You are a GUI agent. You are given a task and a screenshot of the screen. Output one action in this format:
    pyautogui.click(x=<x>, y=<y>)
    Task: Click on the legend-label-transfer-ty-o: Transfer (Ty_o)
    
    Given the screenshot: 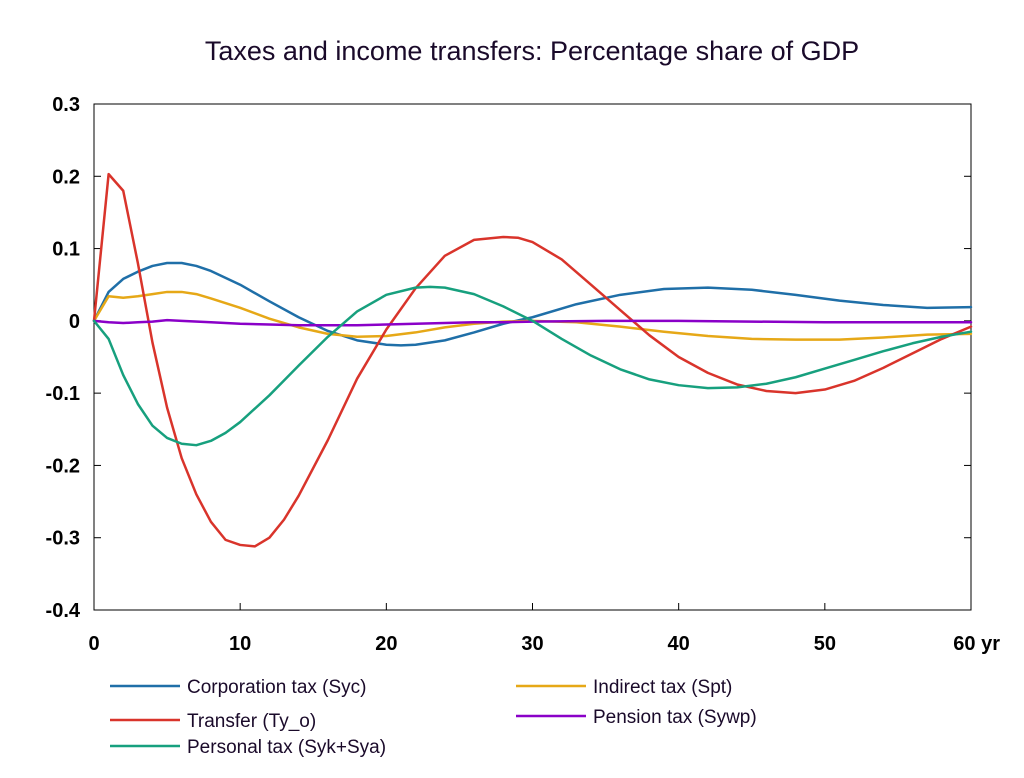 What is the action you would take?
    pyautogui.click(x=251, y=721)
    